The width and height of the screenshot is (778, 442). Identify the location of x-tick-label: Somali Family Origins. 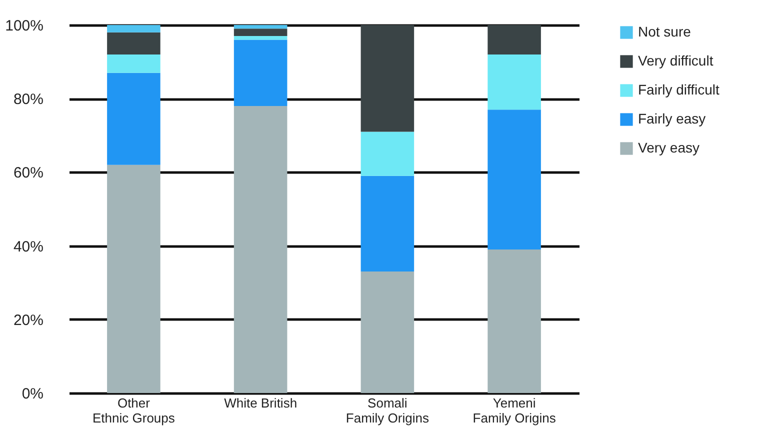
(388, 411).